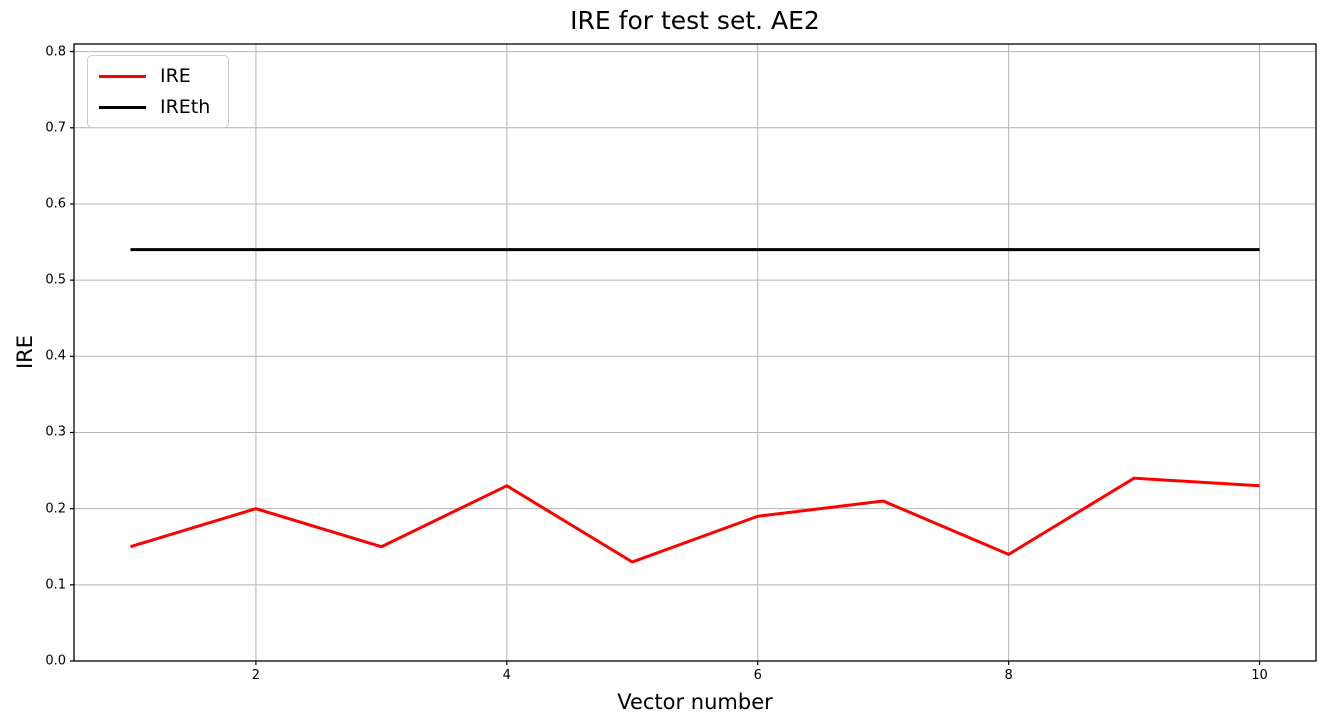  I want to click on chart-title: IRE for test set. AE2, so click(695, 20).